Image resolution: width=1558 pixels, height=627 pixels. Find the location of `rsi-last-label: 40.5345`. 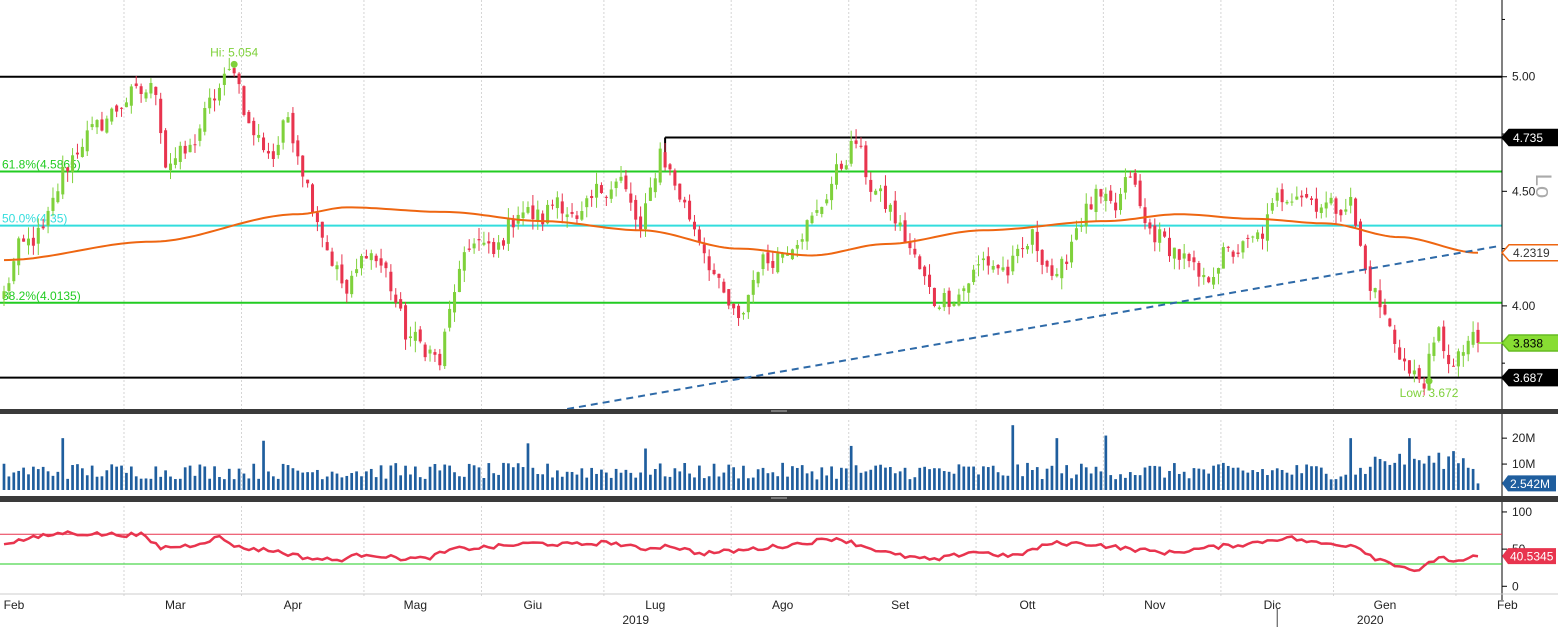

rsi-last-label: 40.5345 is located at coordinates (1532, 557).